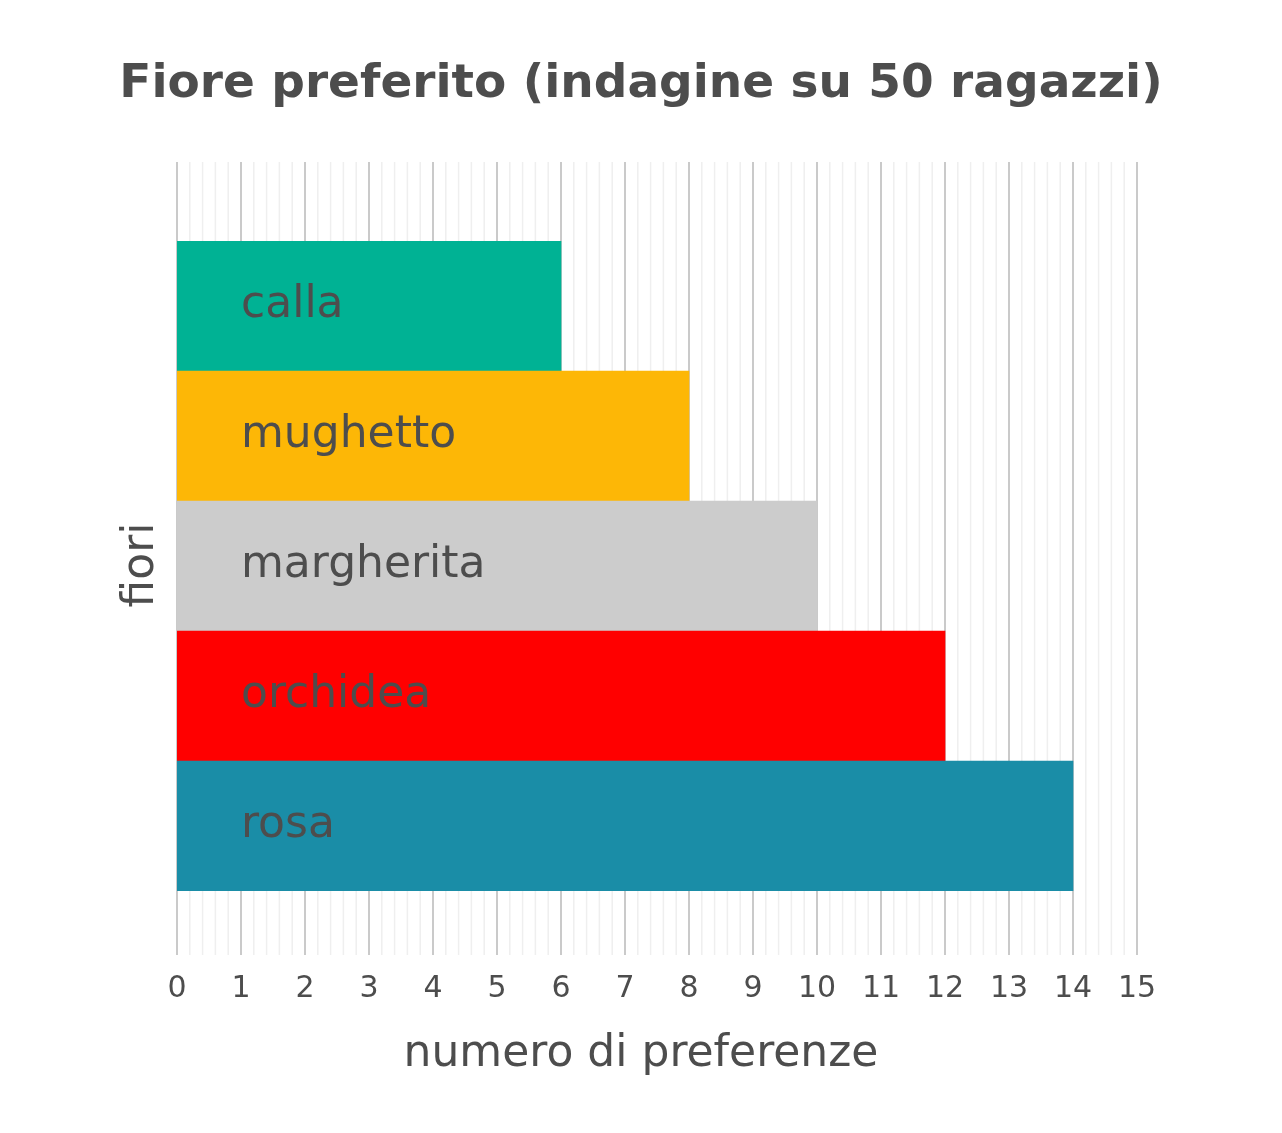 The height and width of the screenshot is (1133, 1282). I want to click on x-tick-label: 4, so click(433, 986).